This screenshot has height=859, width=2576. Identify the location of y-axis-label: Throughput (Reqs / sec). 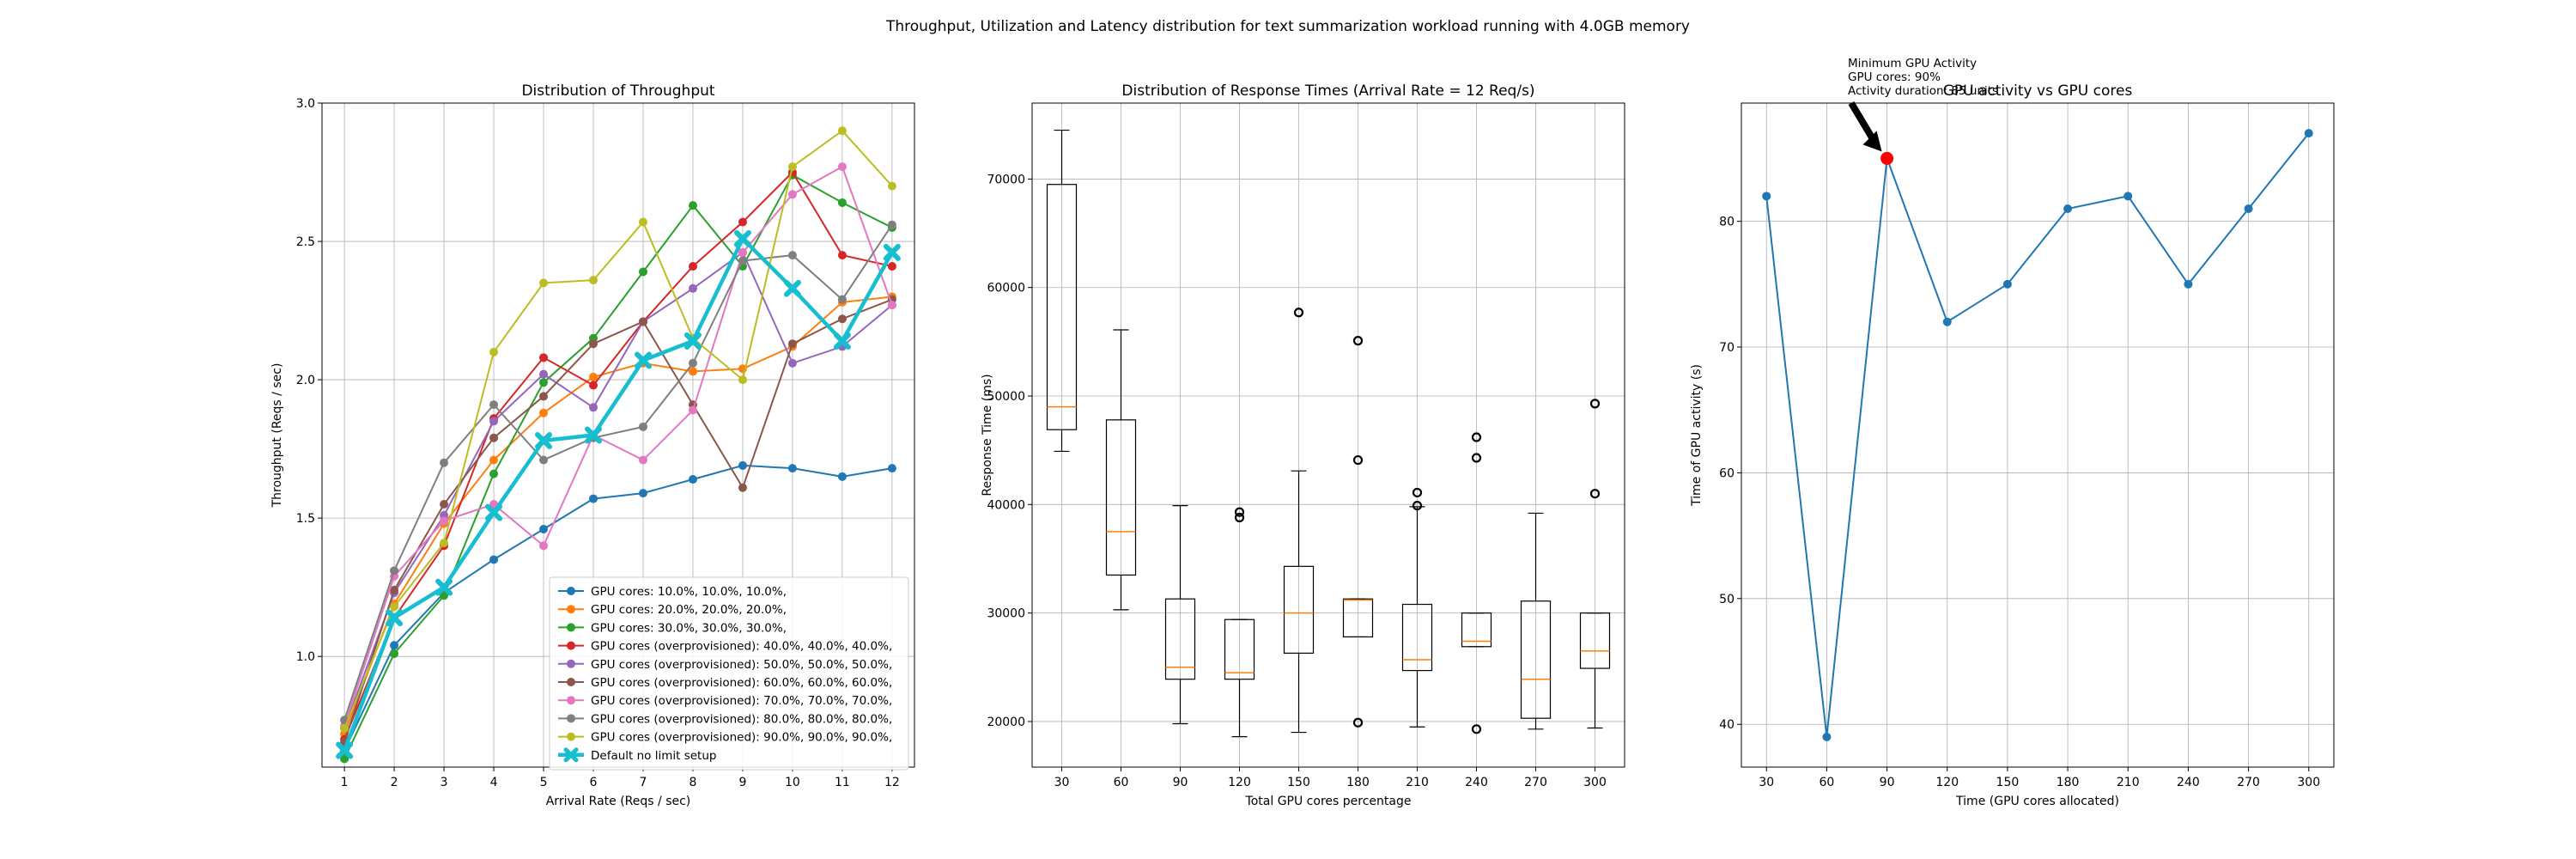
(277, 436).